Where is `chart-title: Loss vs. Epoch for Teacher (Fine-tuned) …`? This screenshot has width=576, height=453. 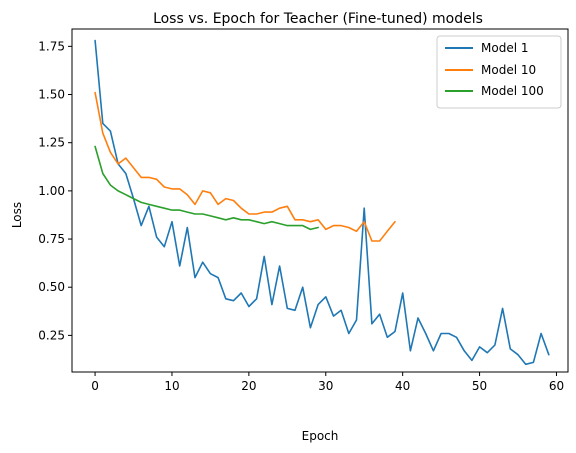
chart-title: Loss vs. Epoch for Teacher (Fine-tuned) … is located at coordinates (318, 19).